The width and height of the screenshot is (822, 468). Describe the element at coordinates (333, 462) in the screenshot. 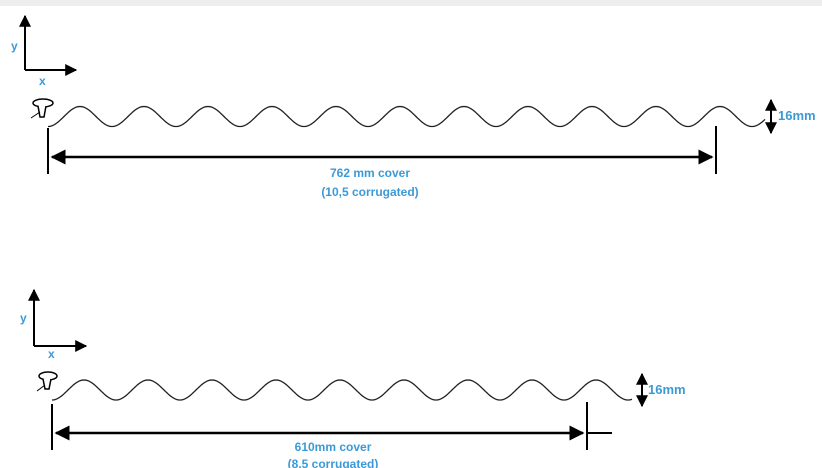

I see `corrugation-label: (8,5 corrugated)` at that location.